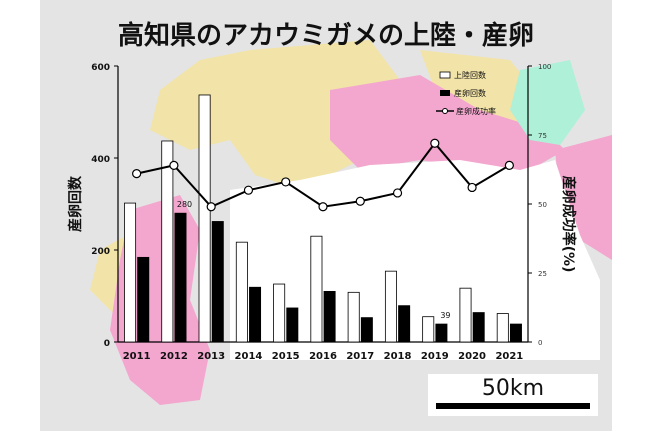 The image size is (652, 431). I want to click on y-axis-label-right: 産卵成功率(%), so click(568, 224).